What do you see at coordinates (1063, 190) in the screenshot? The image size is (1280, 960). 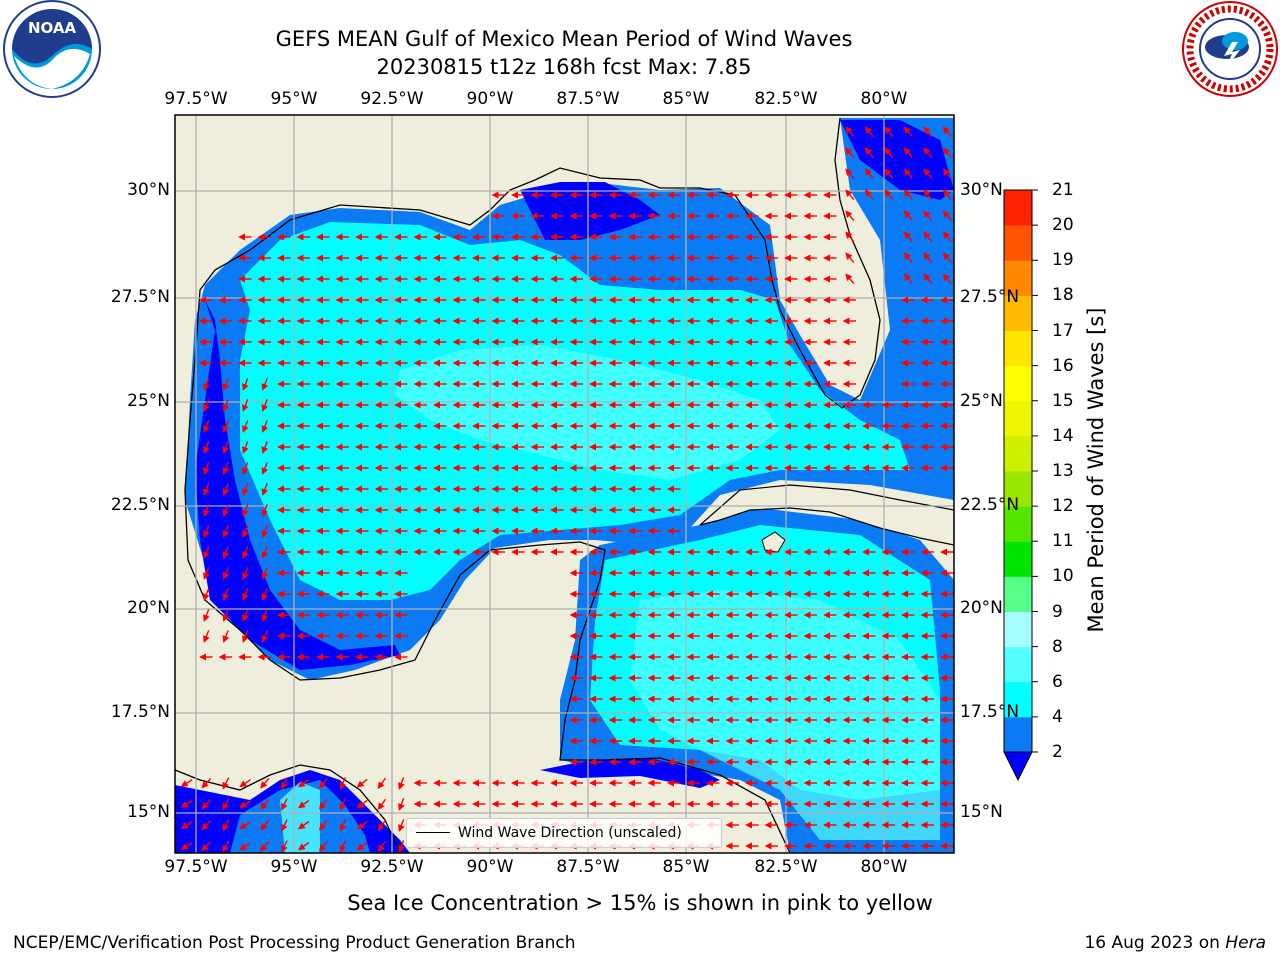 I see `colorbar-tick-label: 21` at bounding box center [1063, 190].